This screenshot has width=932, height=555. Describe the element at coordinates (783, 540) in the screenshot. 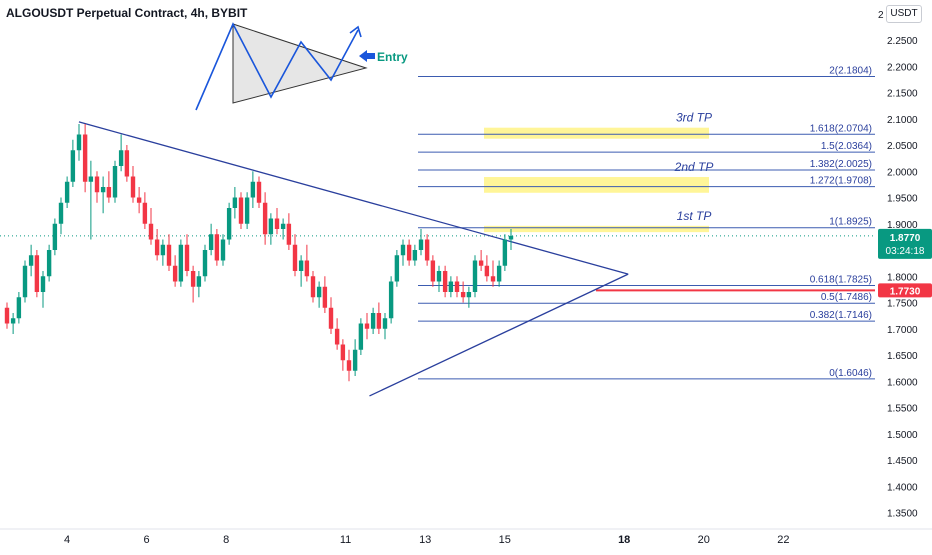

I see `time-axis-tick: 22` at that location.